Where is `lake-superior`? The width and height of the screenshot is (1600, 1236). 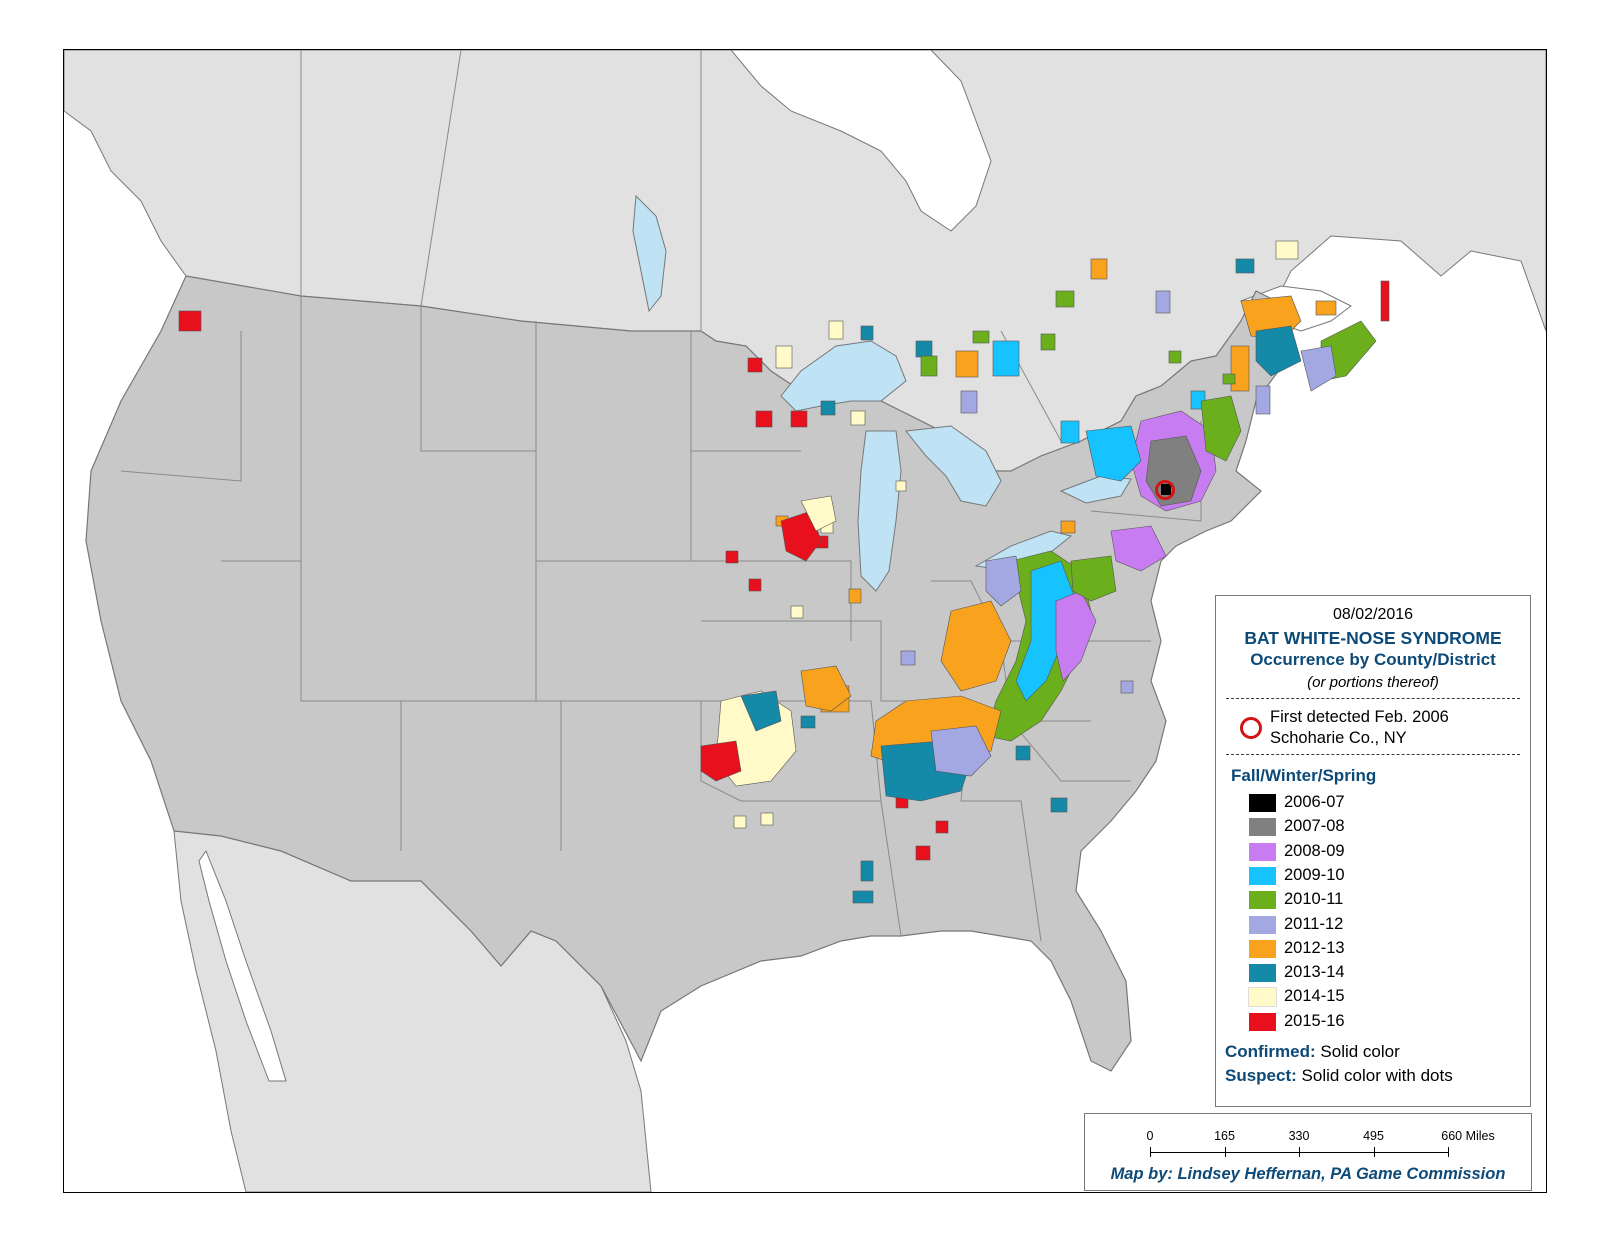
lake-superior is located at coordinates (843, 376).